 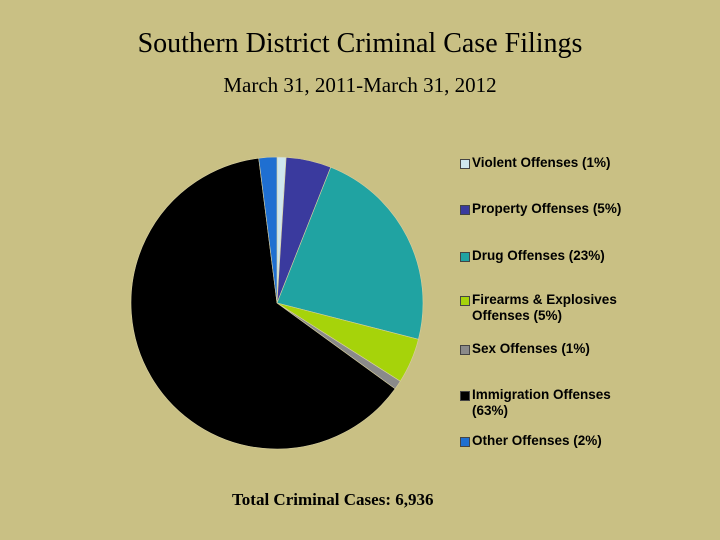 I want to click on annotation: Total Criminal Cases: 6,936, so click(x=333, y=499).